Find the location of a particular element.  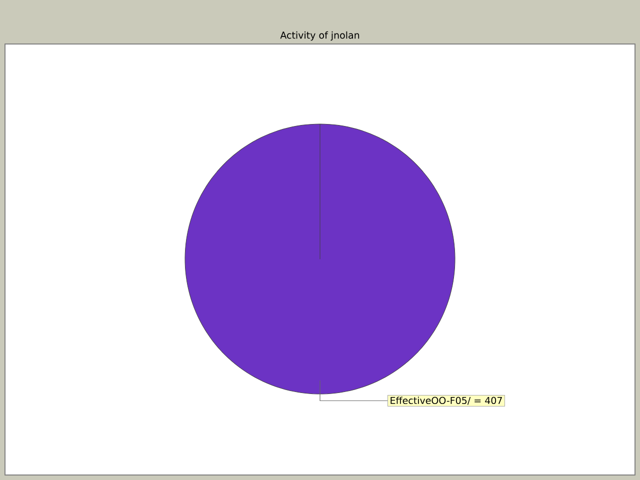

slice-label: EffectiveOO-F05/ is located at coordinates (430, 400).